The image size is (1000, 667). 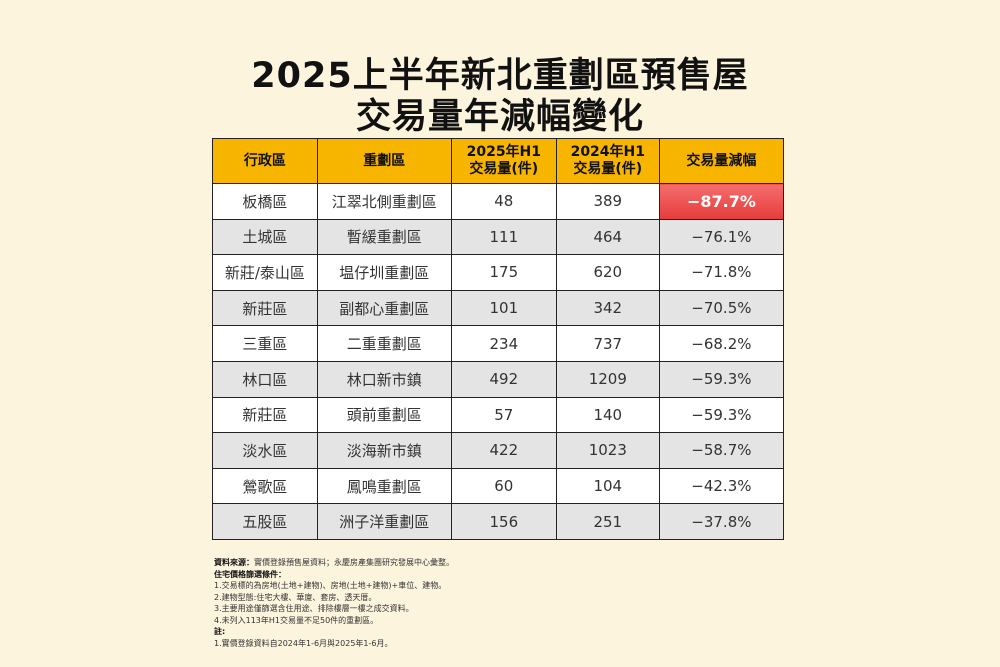 I want to click on table-cell: 57, so click(x=503, y=415).